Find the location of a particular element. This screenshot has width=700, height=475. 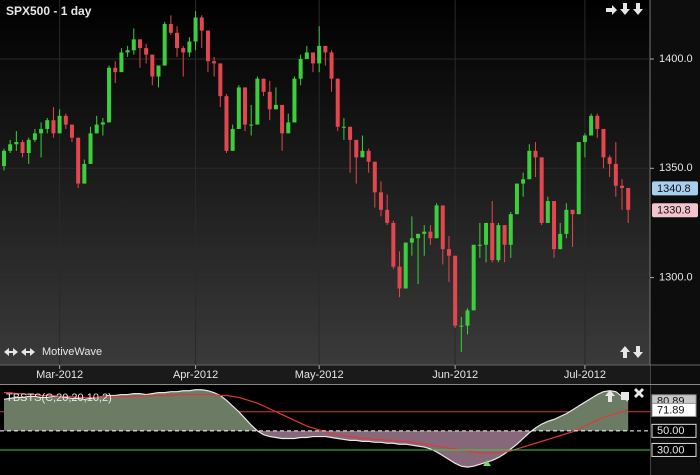

y-tick-label: 50.00 is located at coordinates (671, 431).